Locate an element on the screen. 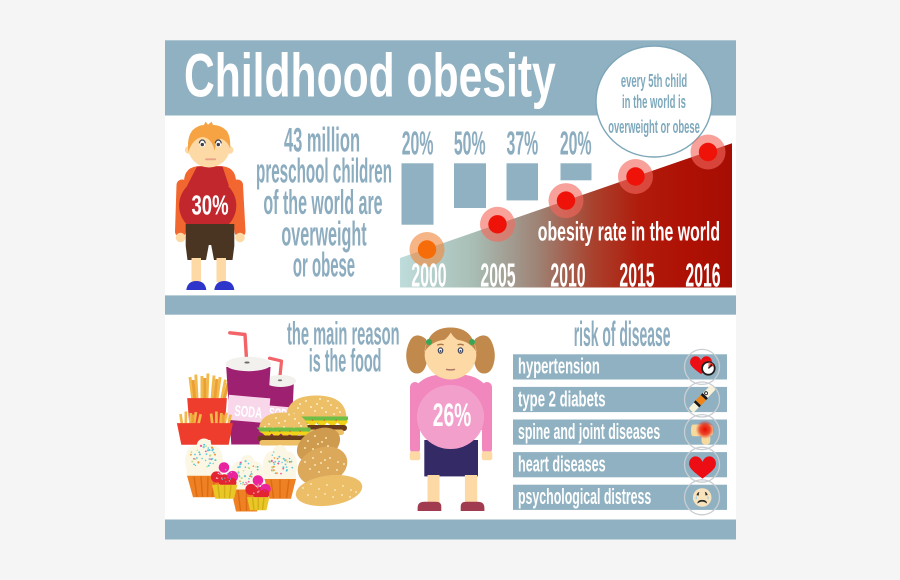  svg-text: overweight is located at coordinates (323, 234).